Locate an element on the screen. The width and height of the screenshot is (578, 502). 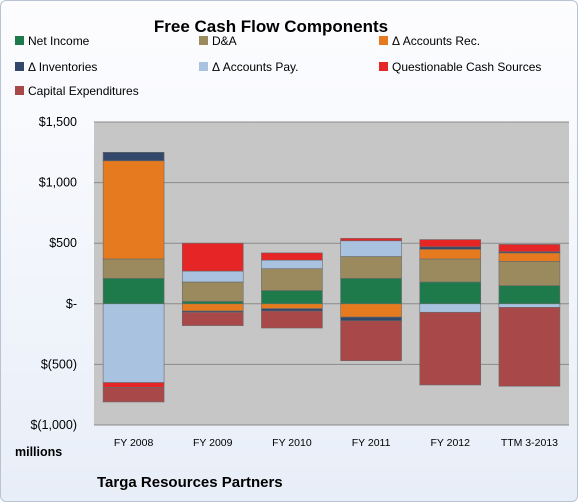
footer-label: Targa Resources Partners is located at coordinates (190, 482).